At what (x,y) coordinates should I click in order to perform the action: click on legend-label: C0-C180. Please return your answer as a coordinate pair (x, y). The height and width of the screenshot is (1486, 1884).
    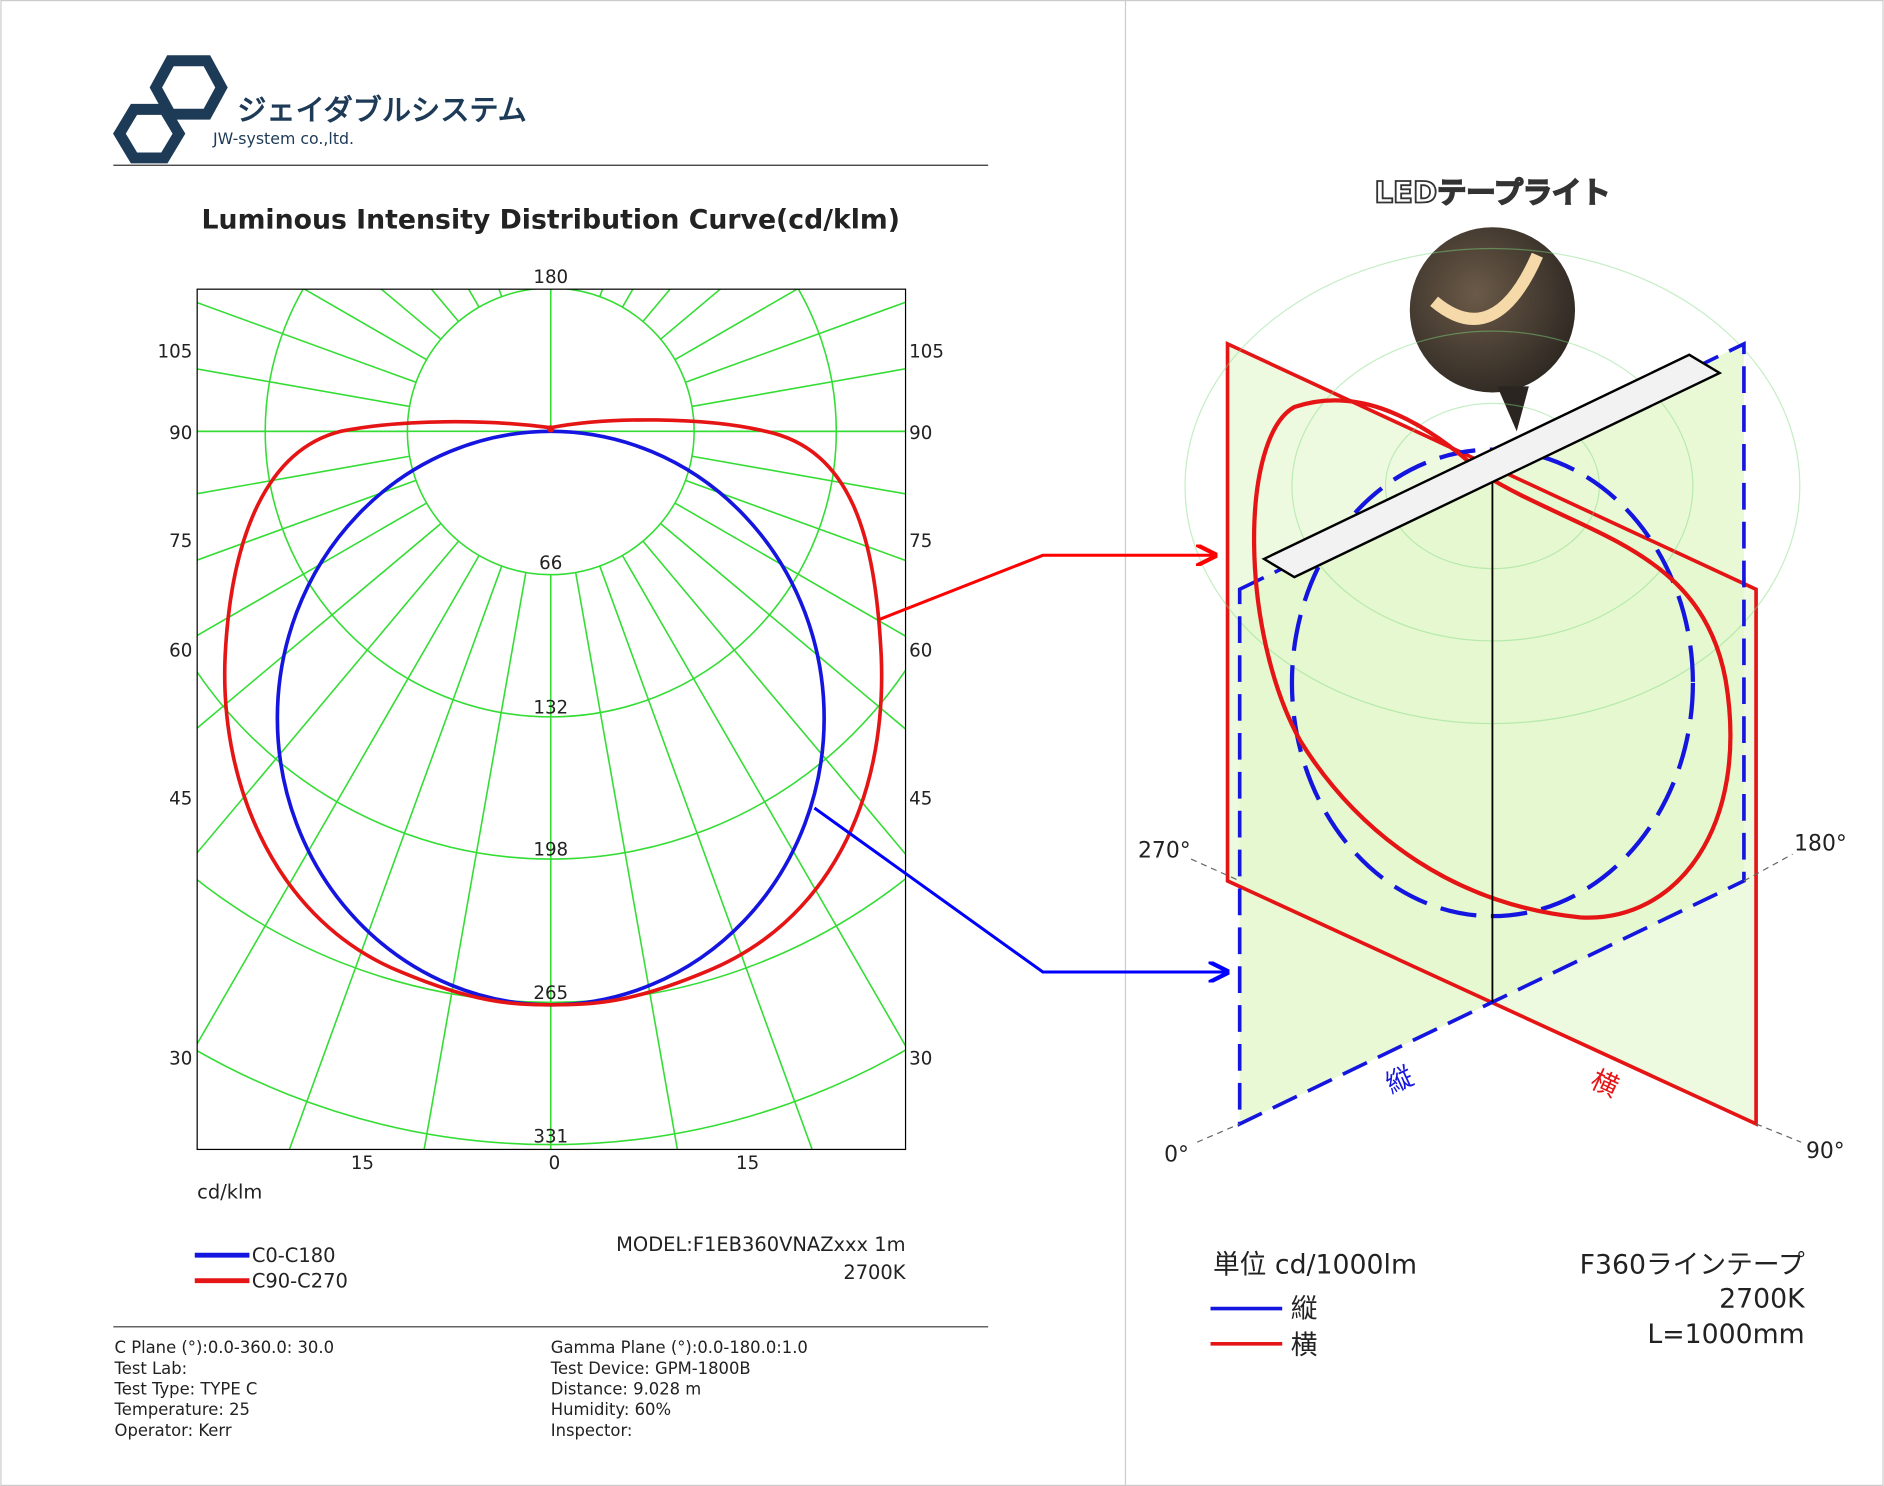
    Looking at the image, I should click on (294, 1255).